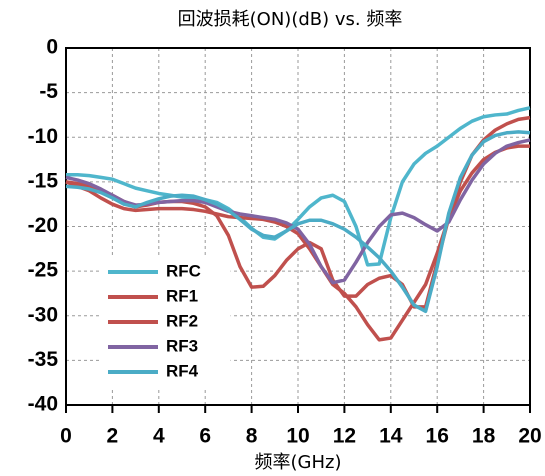  Describe the element at coordinates (182, 370) in the screenshot. I see `legend-label: RF4` at that location.